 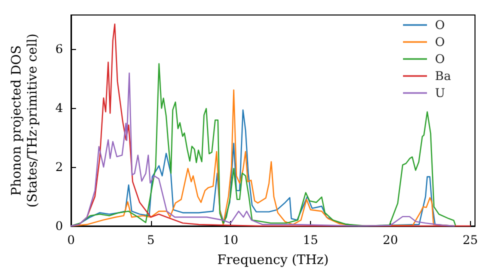 I want to click on x-tick-label: 10, so click(x=230, y=240).